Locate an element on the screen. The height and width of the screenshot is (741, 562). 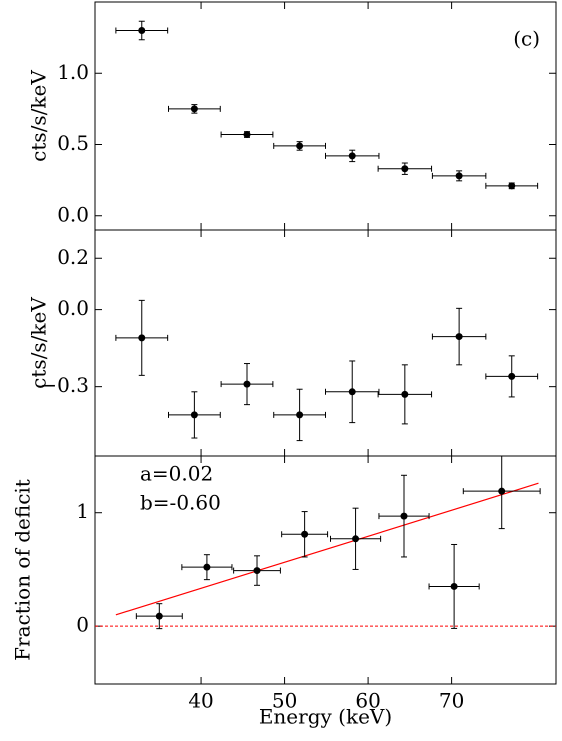
x-axis-label: Energy (keV) is located at coordinates (325, 717).